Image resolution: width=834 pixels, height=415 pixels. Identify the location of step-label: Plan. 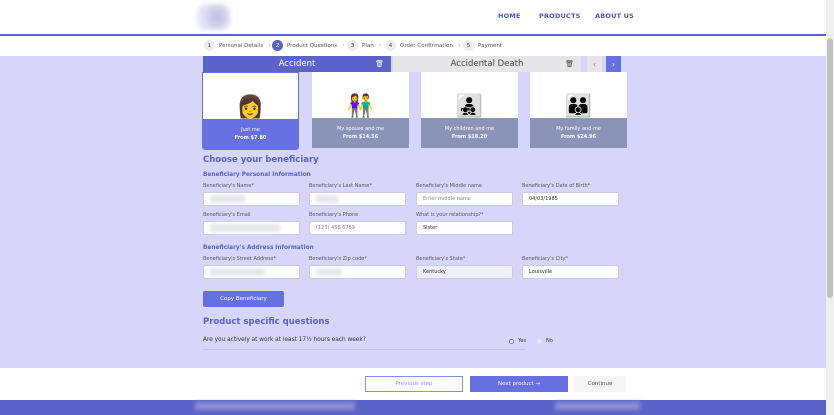
(368, 45).